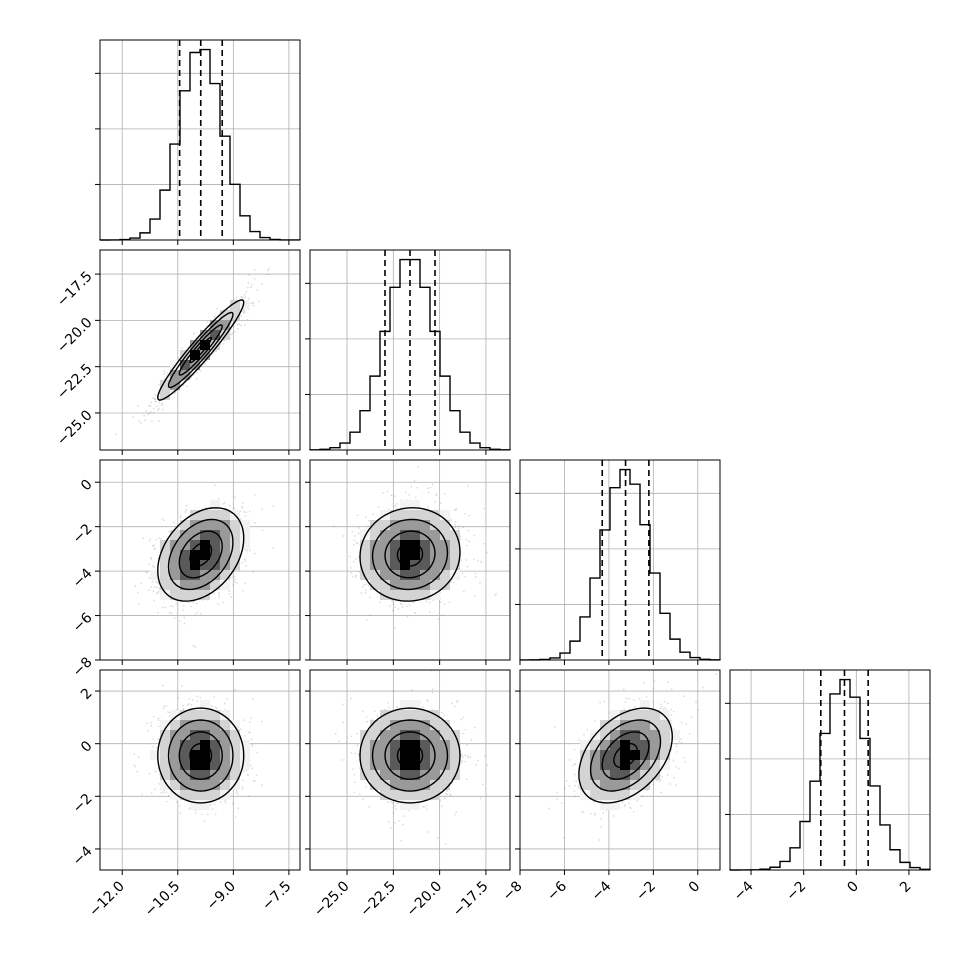 This screenshot has height=975, width=970. I want to click on panel-content, so click(412, 757).